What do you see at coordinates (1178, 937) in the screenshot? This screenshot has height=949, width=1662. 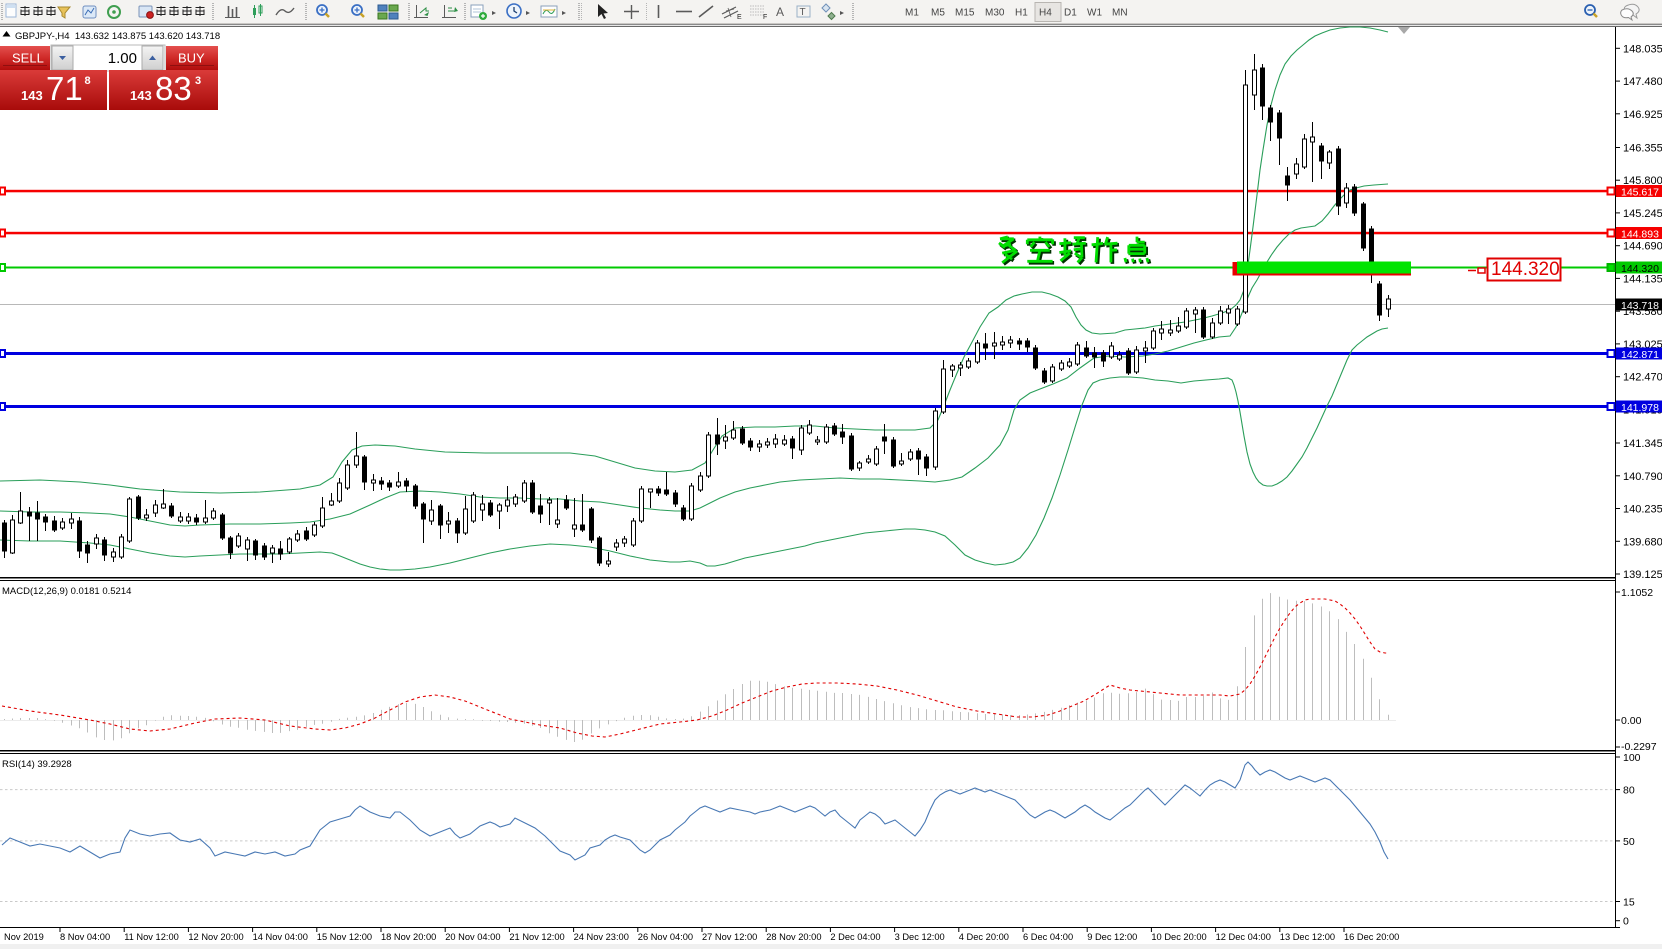 I see `svg-text: 10 Dec 20:00` at bounding box center [1178, 937].